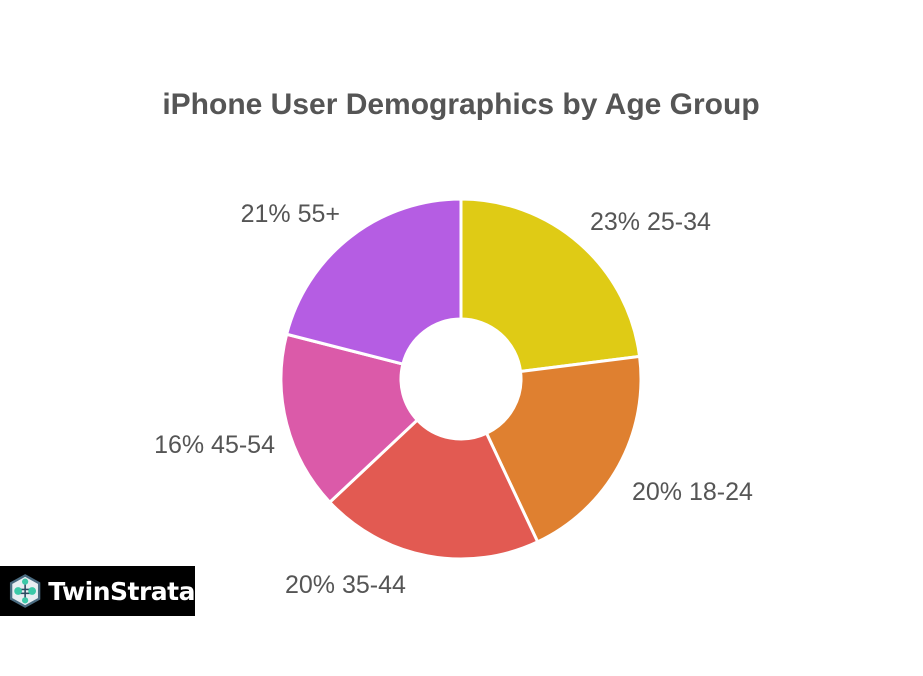 Image resolution: width=923 pixels, height=676 pixels. Describe the element at coordinates (345, 585) in the screenshot. I see `slice-label-35-44: 20% 35-44` at that location.